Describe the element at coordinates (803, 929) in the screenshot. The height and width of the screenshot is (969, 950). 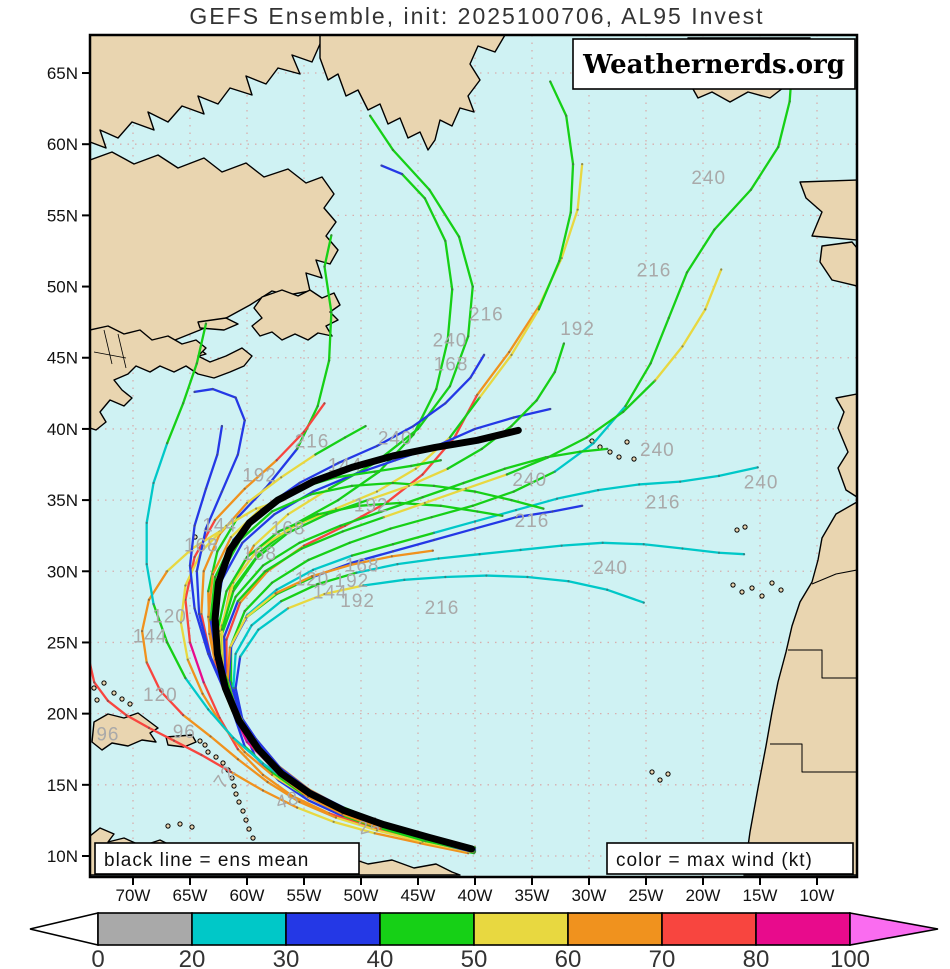
I see `colorbar-segment` at that location.